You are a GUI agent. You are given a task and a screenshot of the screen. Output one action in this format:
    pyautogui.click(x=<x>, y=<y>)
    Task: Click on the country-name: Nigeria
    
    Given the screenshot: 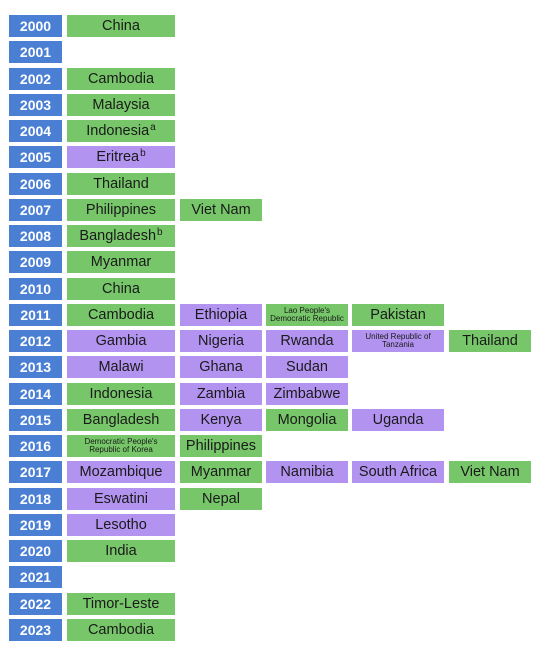 What is the action you would take?
    pyautogui.click(x=221, y=340)
    